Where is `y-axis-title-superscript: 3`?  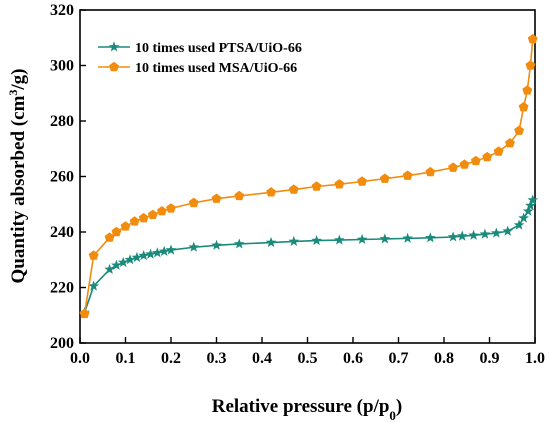
y-axis-title-superscript: 3 is located at coordinates (13, 93).